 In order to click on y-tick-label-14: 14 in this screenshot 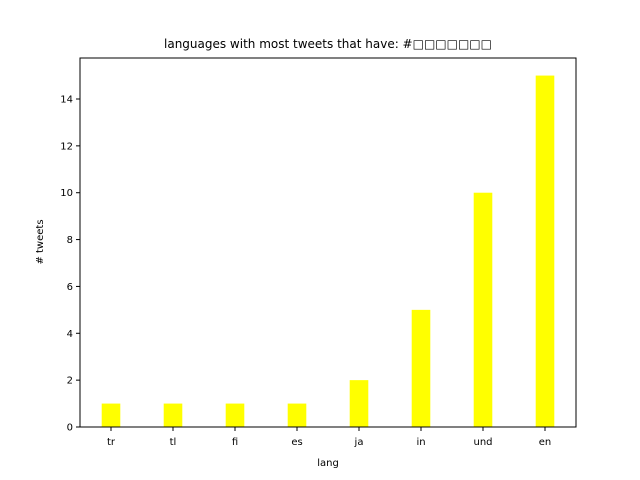, I will do `click(66, 100)`.